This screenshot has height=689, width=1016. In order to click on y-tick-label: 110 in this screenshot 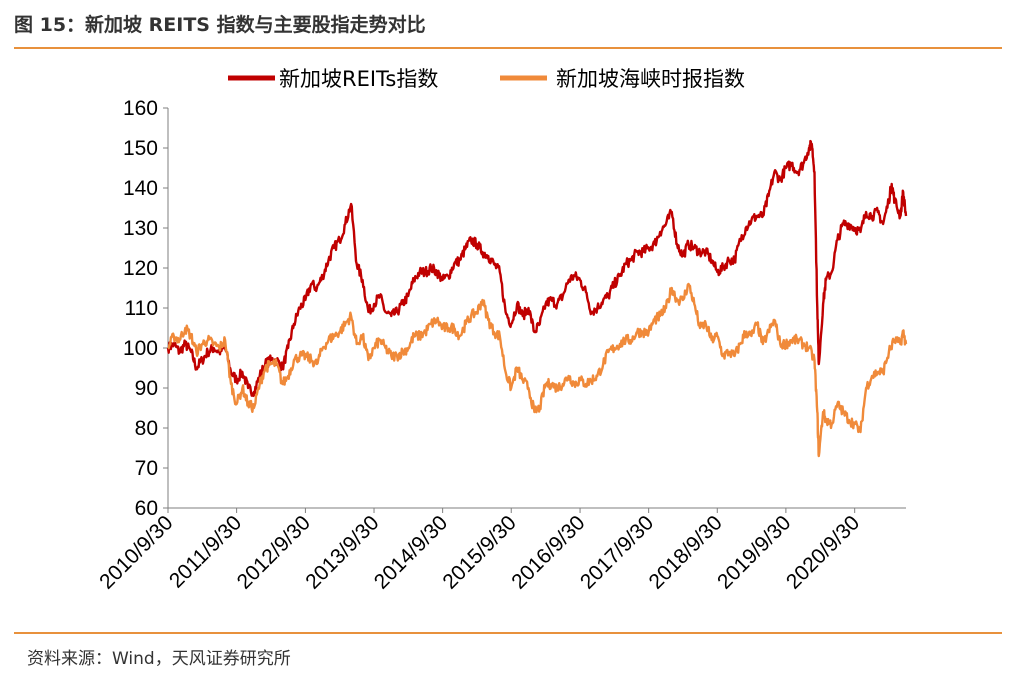, I will do `click(141, 308)`.